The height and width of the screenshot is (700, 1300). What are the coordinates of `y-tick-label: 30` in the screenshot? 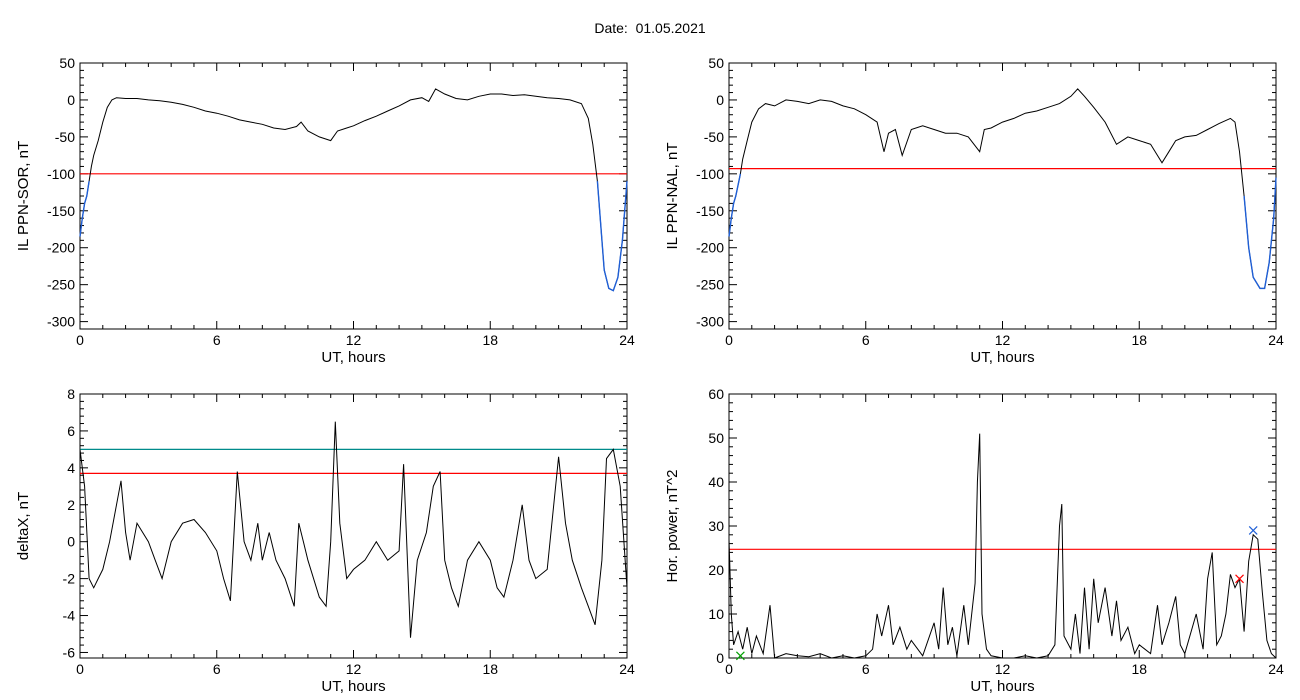 It's located at (716, 526).